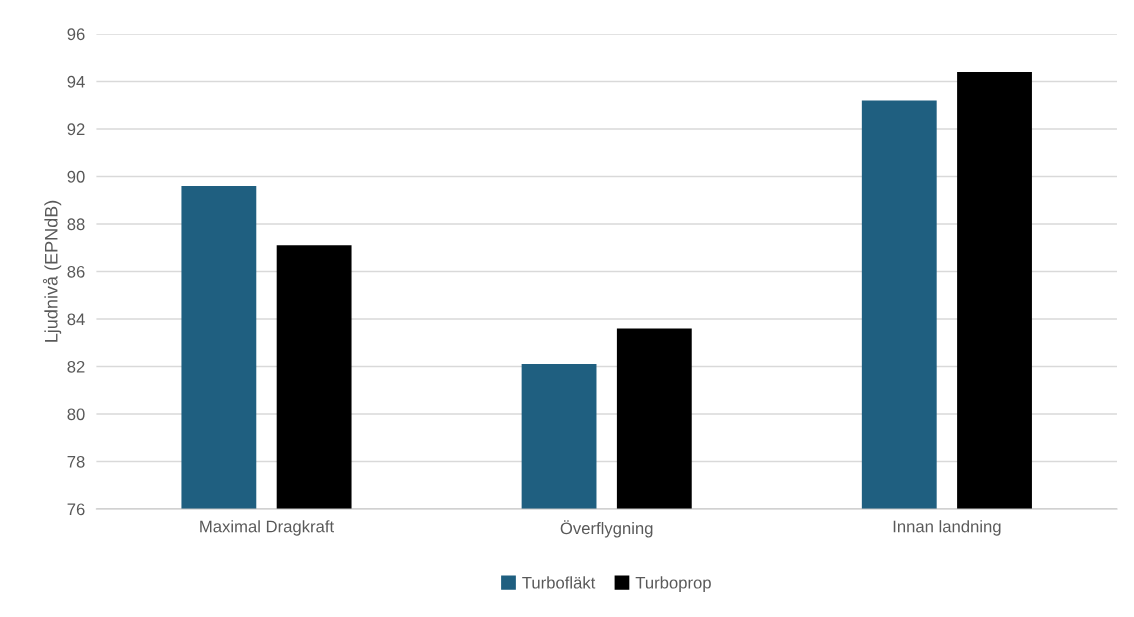 This screenshot has height=617, width=1134. What do you see at coordinates (76, 414) in the screenshot?
I see `y-tick-label: 80` at bounding box center [76, 414].